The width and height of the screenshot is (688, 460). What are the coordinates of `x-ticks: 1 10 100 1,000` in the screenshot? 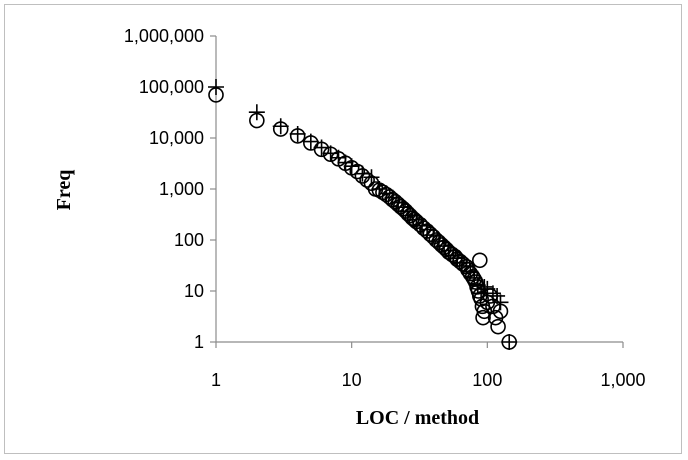 It's located at (428, 366).